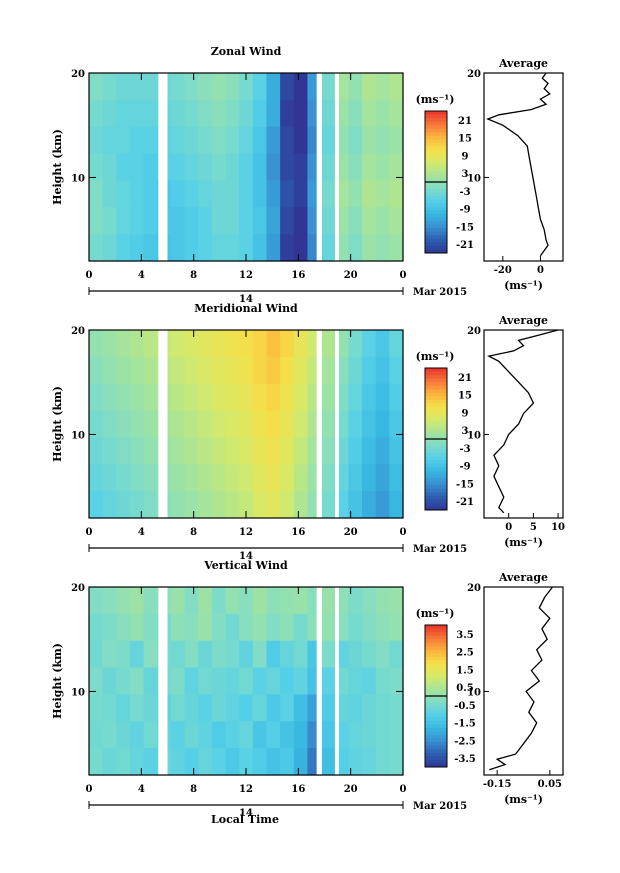  Describe the element at coordinates (474, 331) in the screenshot. I see `profile-y-tick-label: 20` at that location.